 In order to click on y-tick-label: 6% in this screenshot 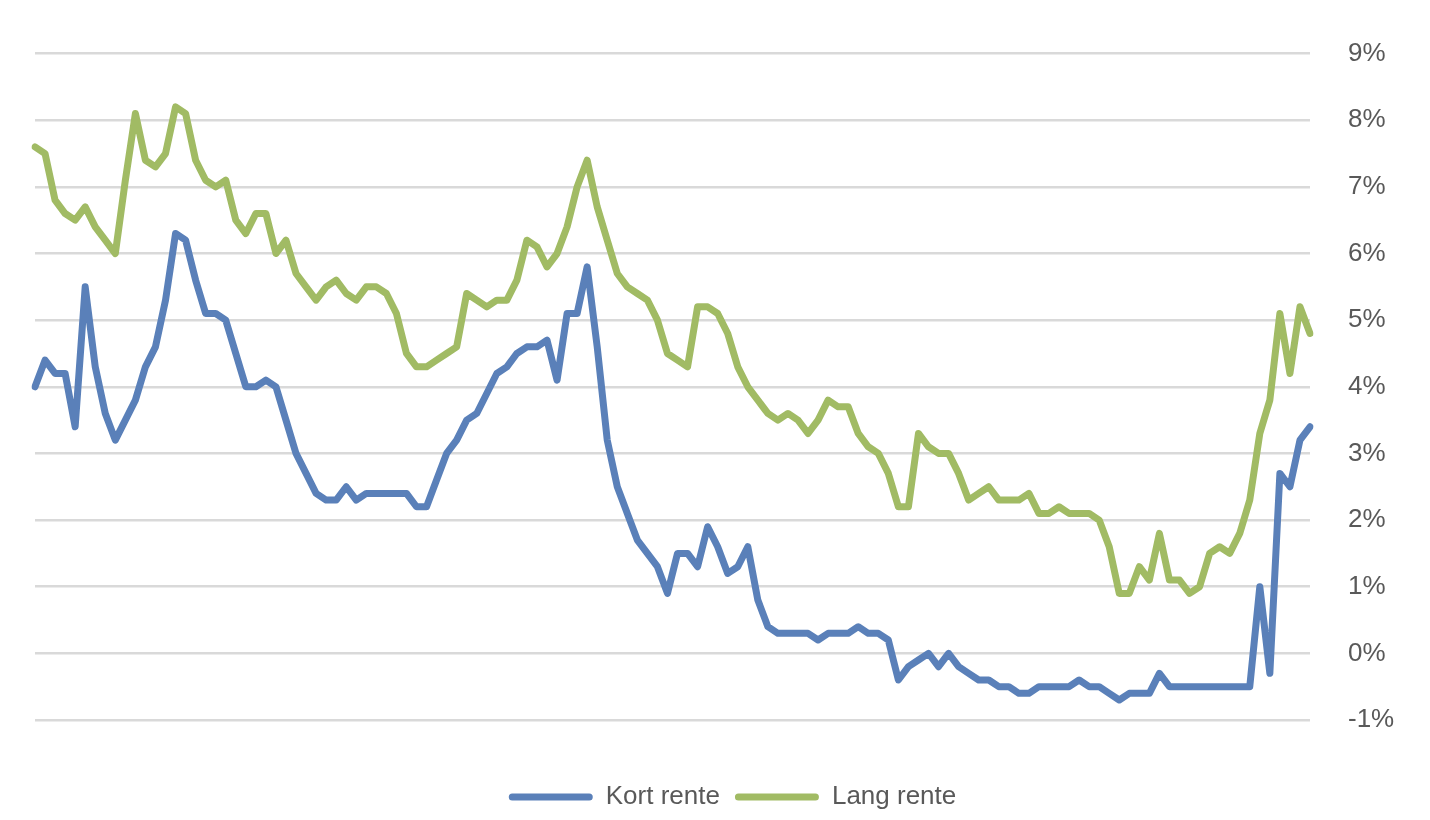, I will do `click(1367, 251)`.